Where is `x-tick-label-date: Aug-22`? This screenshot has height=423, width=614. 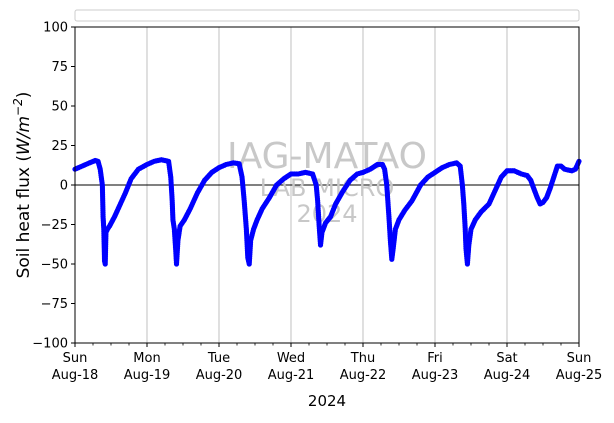 x-tick-label-date: Aug-22 is located at coordinates (363, 375).